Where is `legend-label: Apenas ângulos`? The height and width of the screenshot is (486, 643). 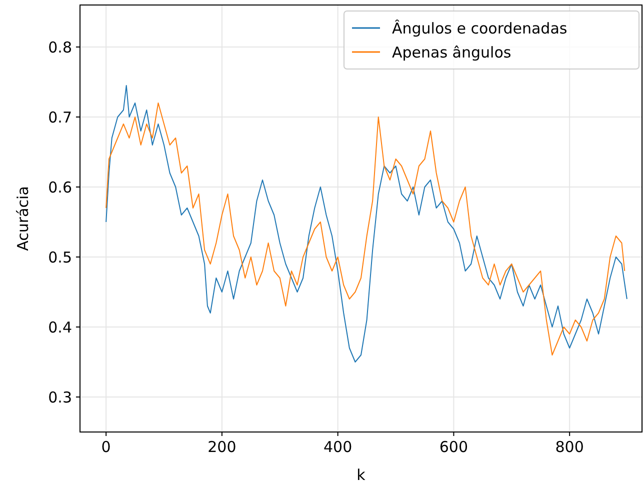
legend-label: Apenas ângulos is located at coordinates (452, 52).